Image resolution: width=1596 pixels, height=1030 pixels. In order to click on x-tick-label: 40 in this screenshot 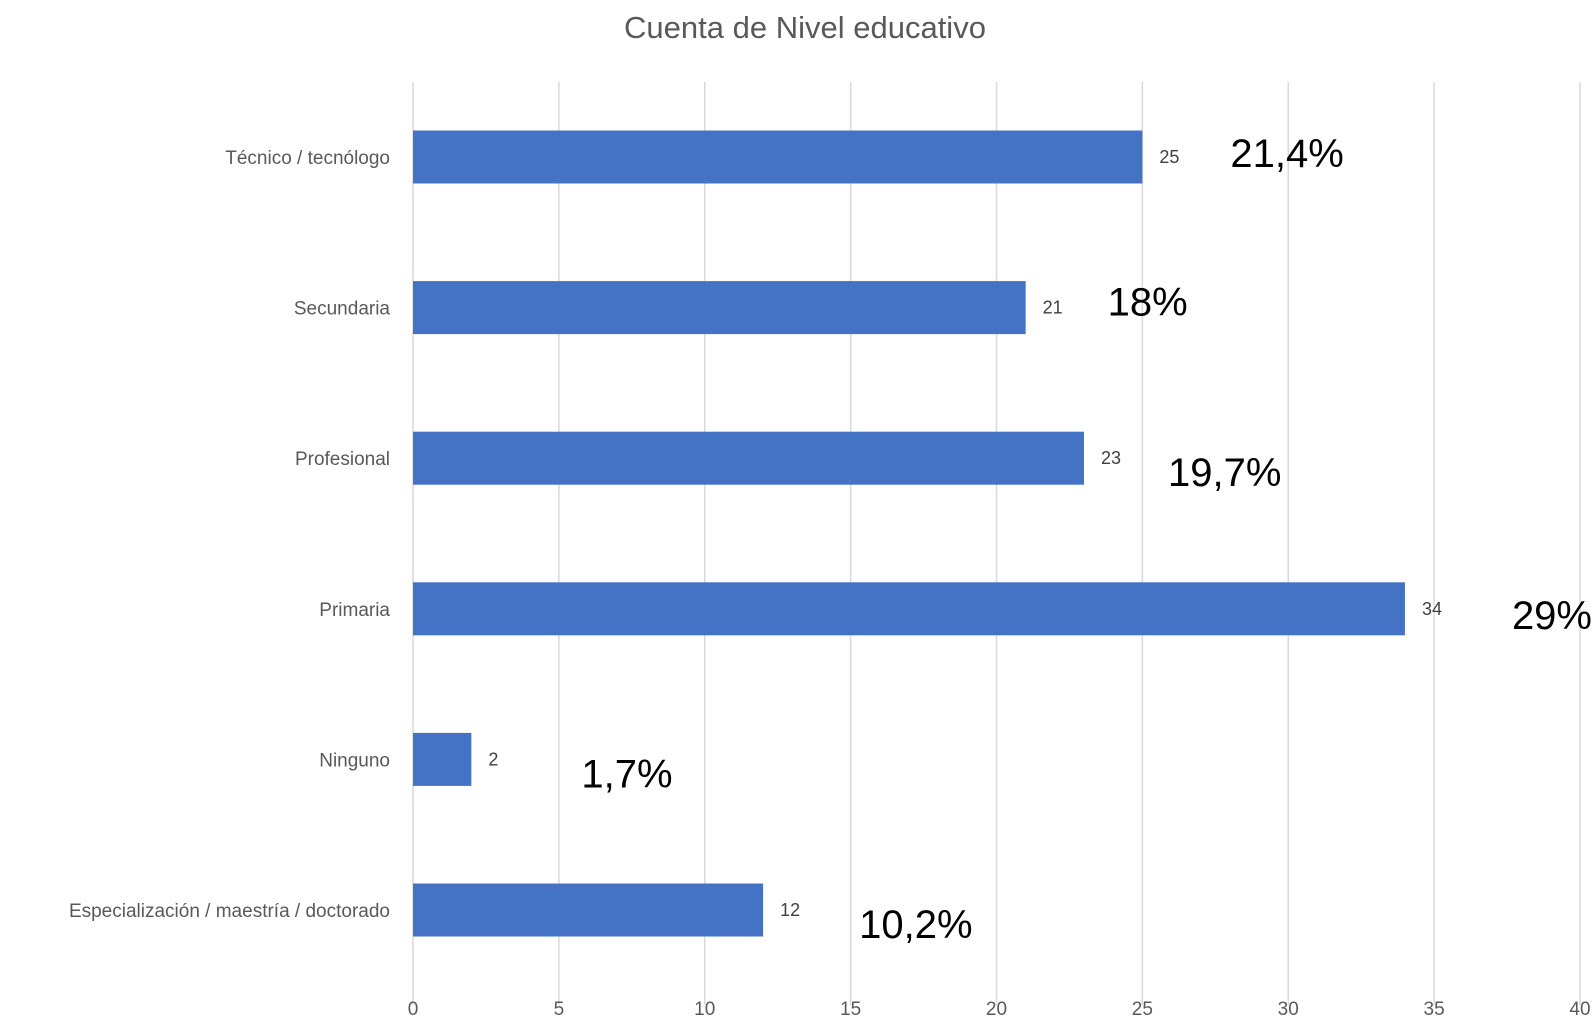, I will do `click(1579, 1009)`.